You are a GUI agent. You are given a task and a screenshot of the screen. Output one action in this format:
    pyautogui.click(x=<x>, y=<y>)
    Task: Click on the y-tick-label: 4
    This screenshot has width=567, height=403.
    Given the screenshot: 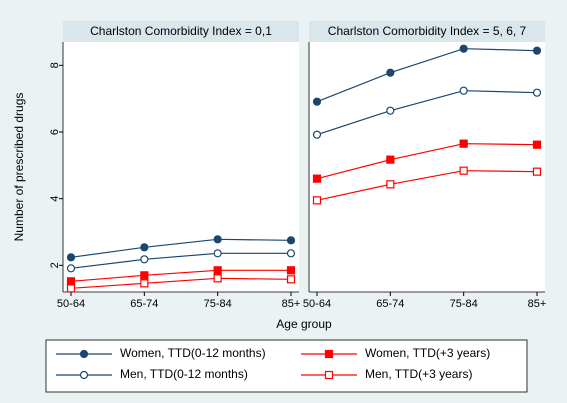 What is the action you would take?
    pyautogui.click(x=55, y=199)
    